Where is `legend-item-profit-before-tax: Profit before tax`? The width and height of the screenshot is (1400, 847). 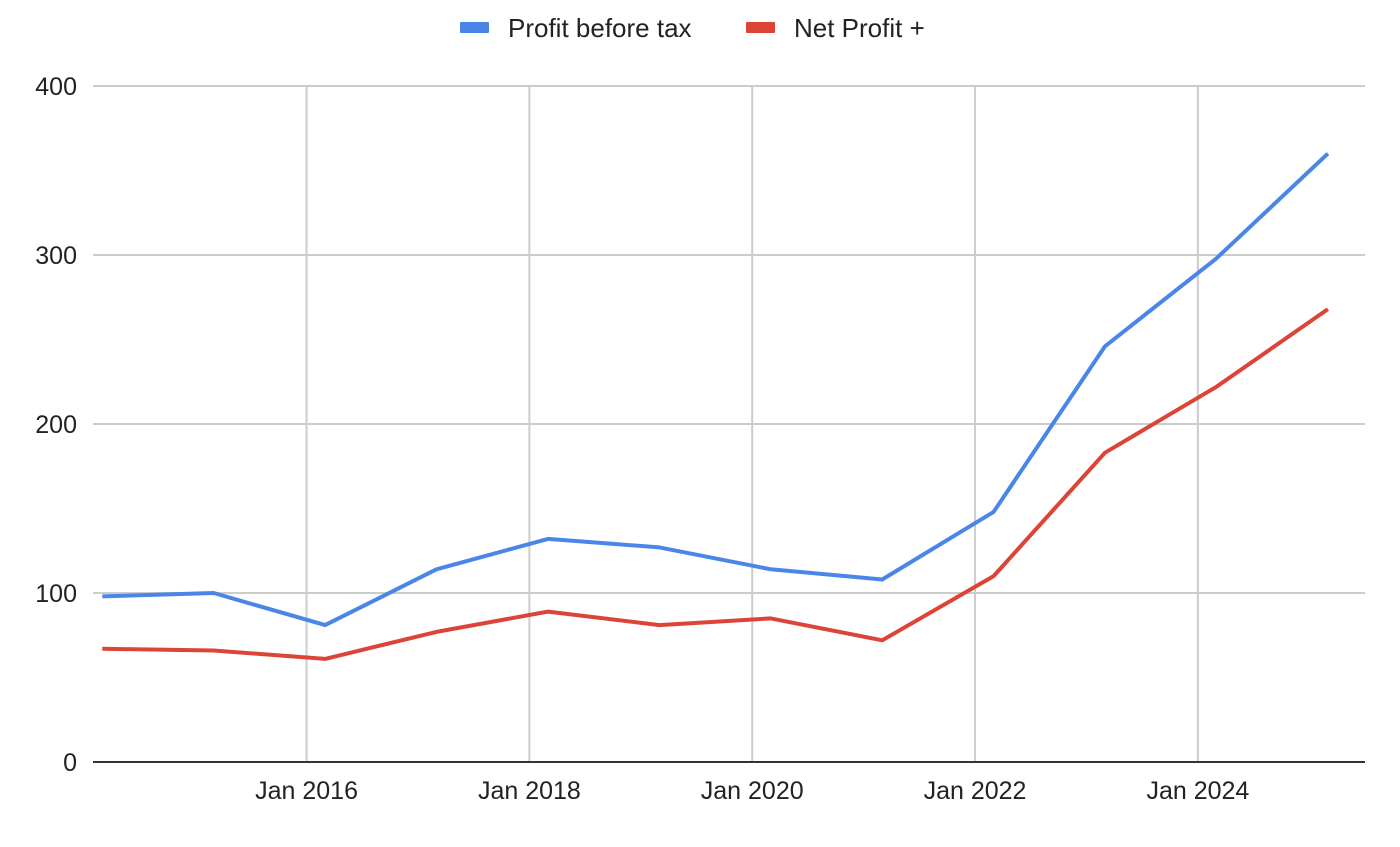 legend-item-profit-before-tax: Profit before tax is located at coordinates (576, 28).